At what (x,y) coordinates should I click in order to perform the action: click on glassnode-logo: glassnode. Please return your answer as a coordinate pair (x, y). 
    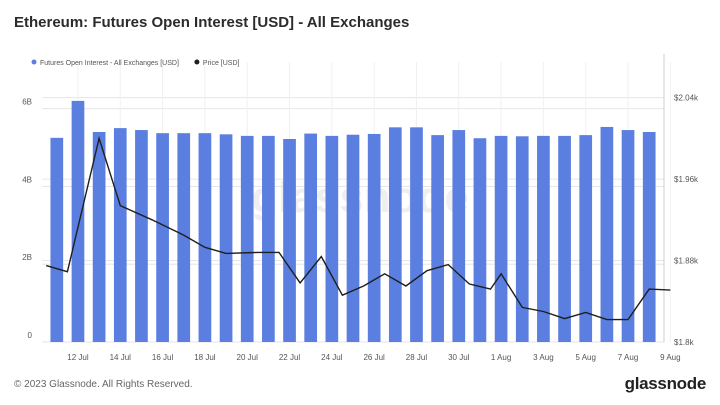
    Looking at the image, I should click on (665, 383).